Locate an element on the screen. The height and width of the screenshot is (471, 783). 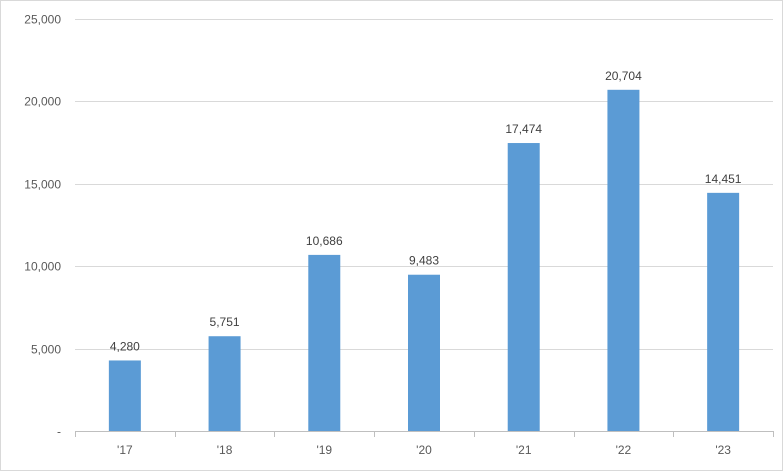
y-tick-label: 10,000 is located at coordinates (42, 267).